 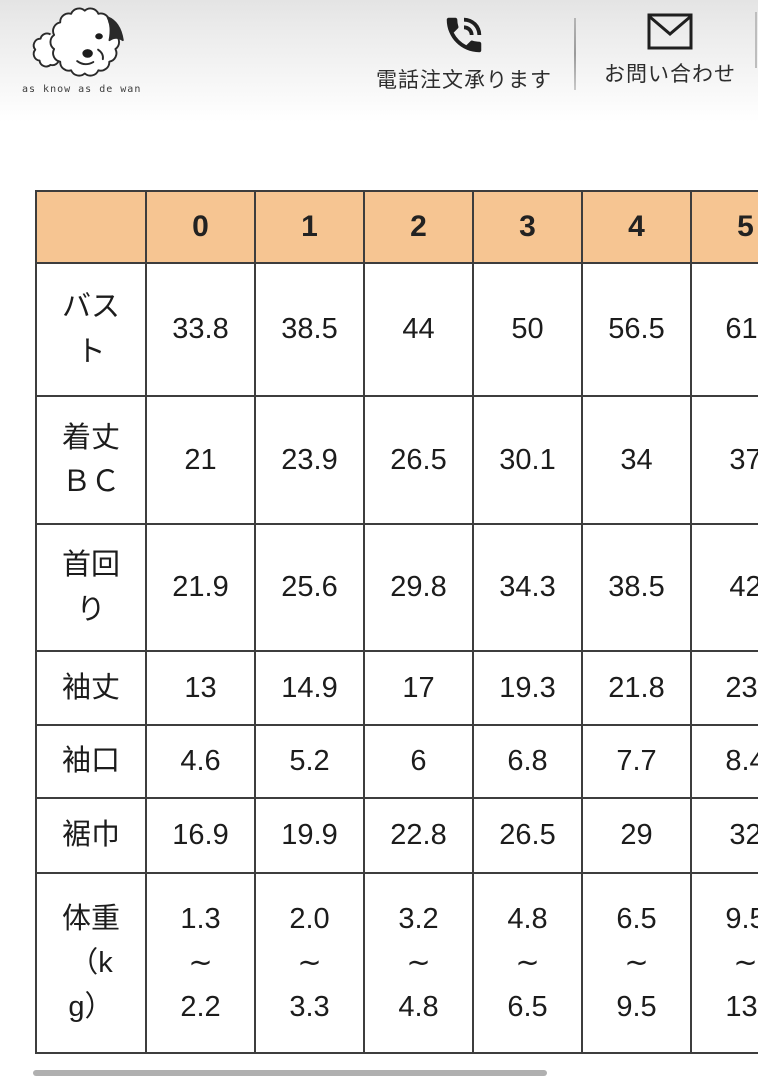 I want to click on size-value-cell: 29.8, so click(x=418, y=587).